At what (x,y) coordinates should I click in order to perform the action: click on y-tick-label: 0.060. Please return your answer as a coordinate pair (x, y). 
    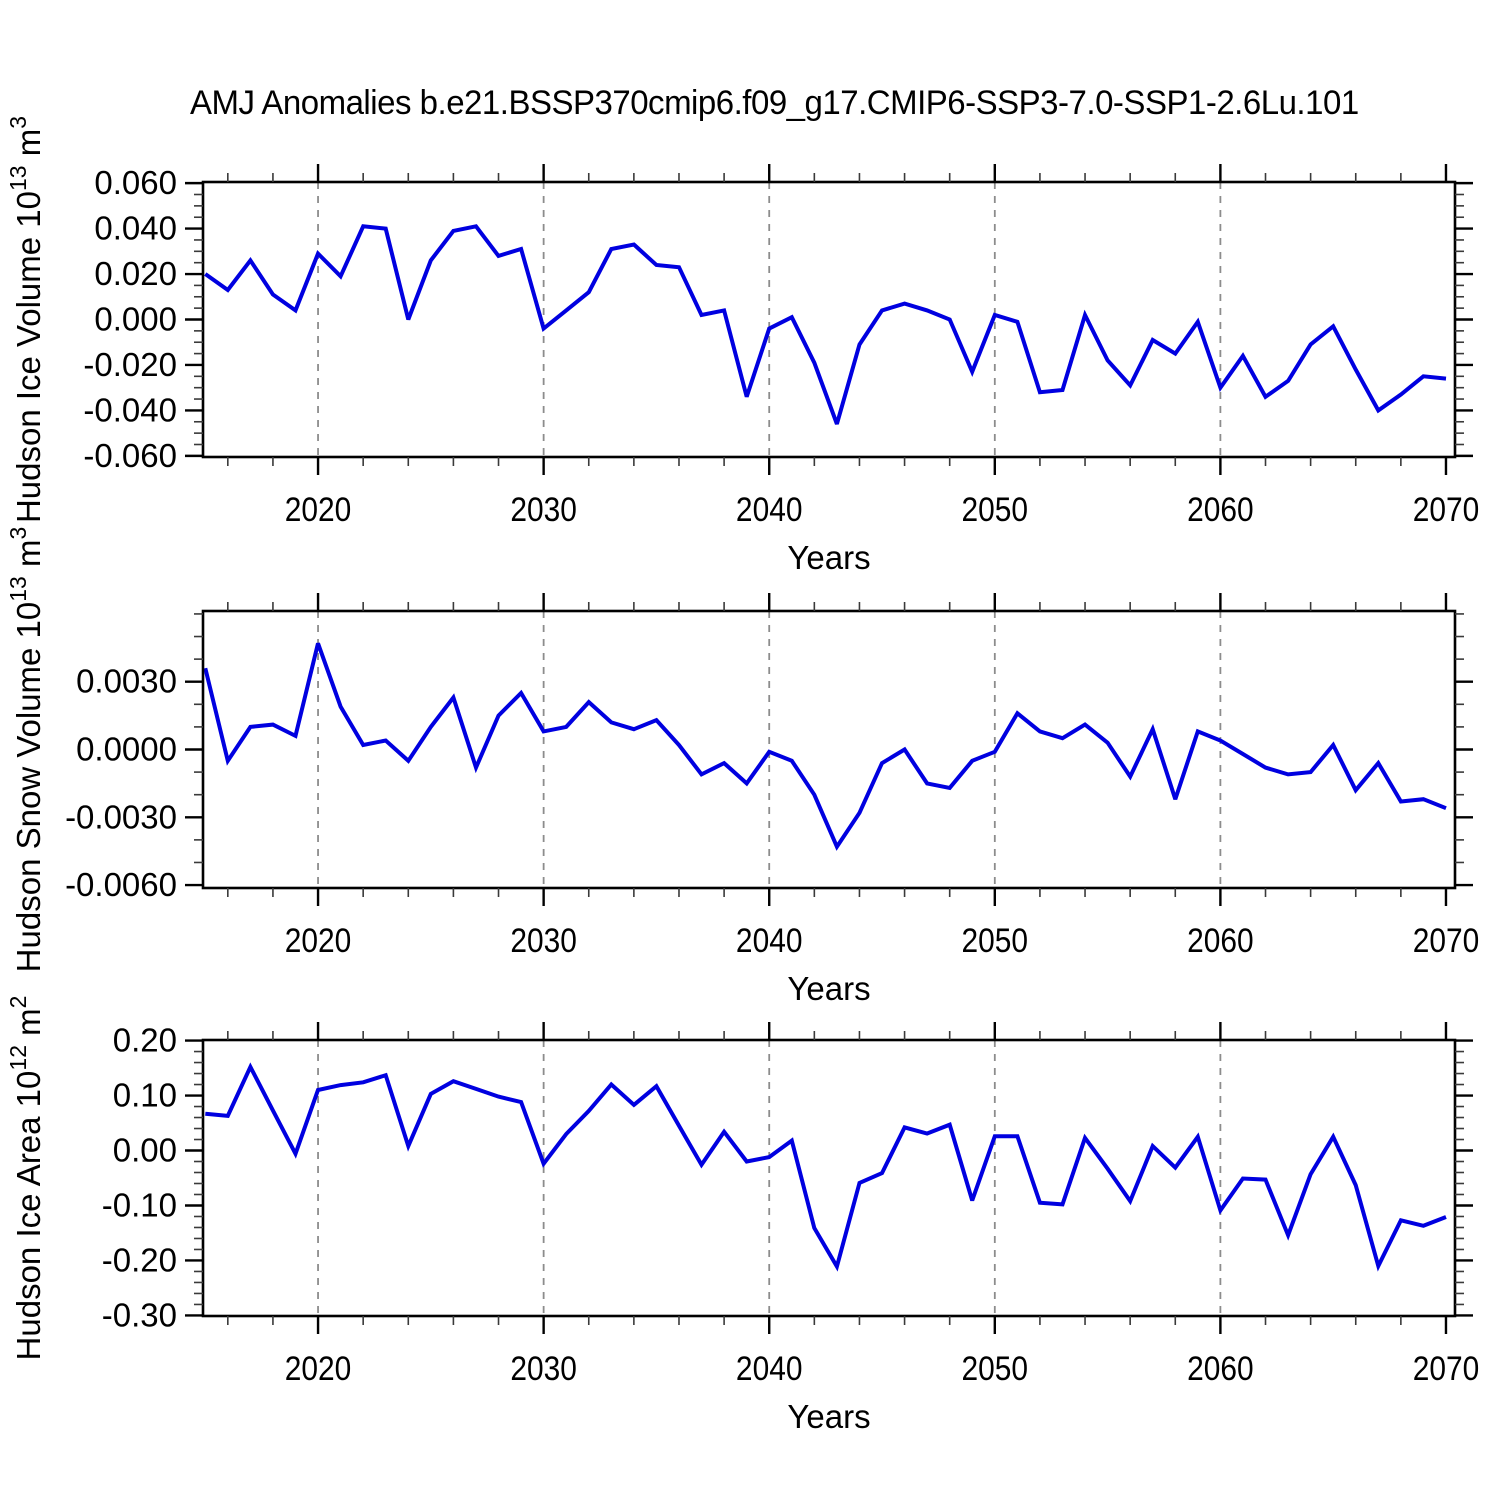
    Looking at the image, I should click on (135, 182).